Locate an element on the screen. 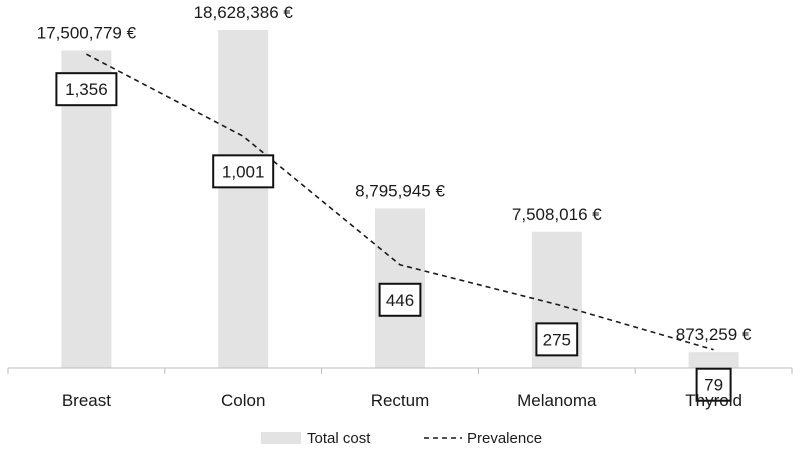 The width and height of the screenshot is (800, 449). cost-label-colon: 18,628,386 € is located at coordinates (244, 12).